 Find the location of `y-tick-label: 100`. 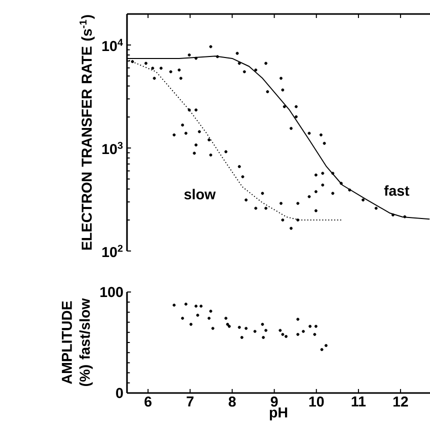

y-tick-label: 100 is located at coordinates (111, 292).